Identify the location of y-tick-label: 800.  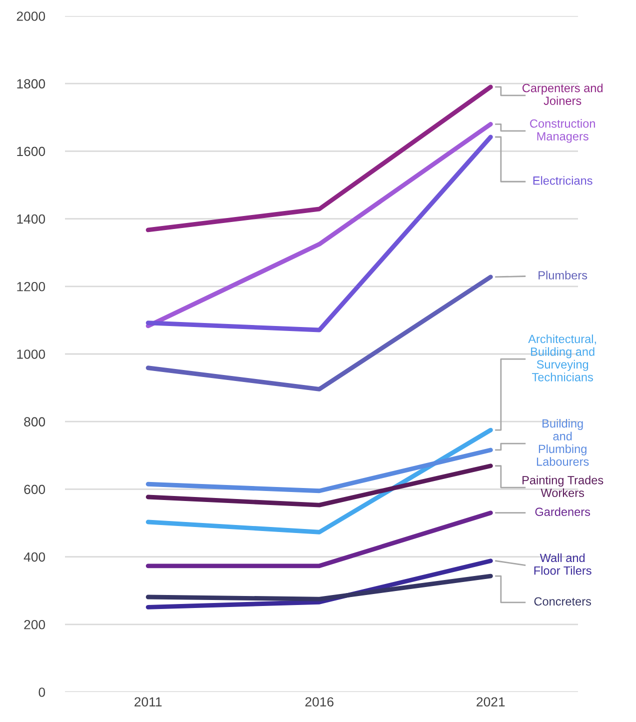
(35, 422).